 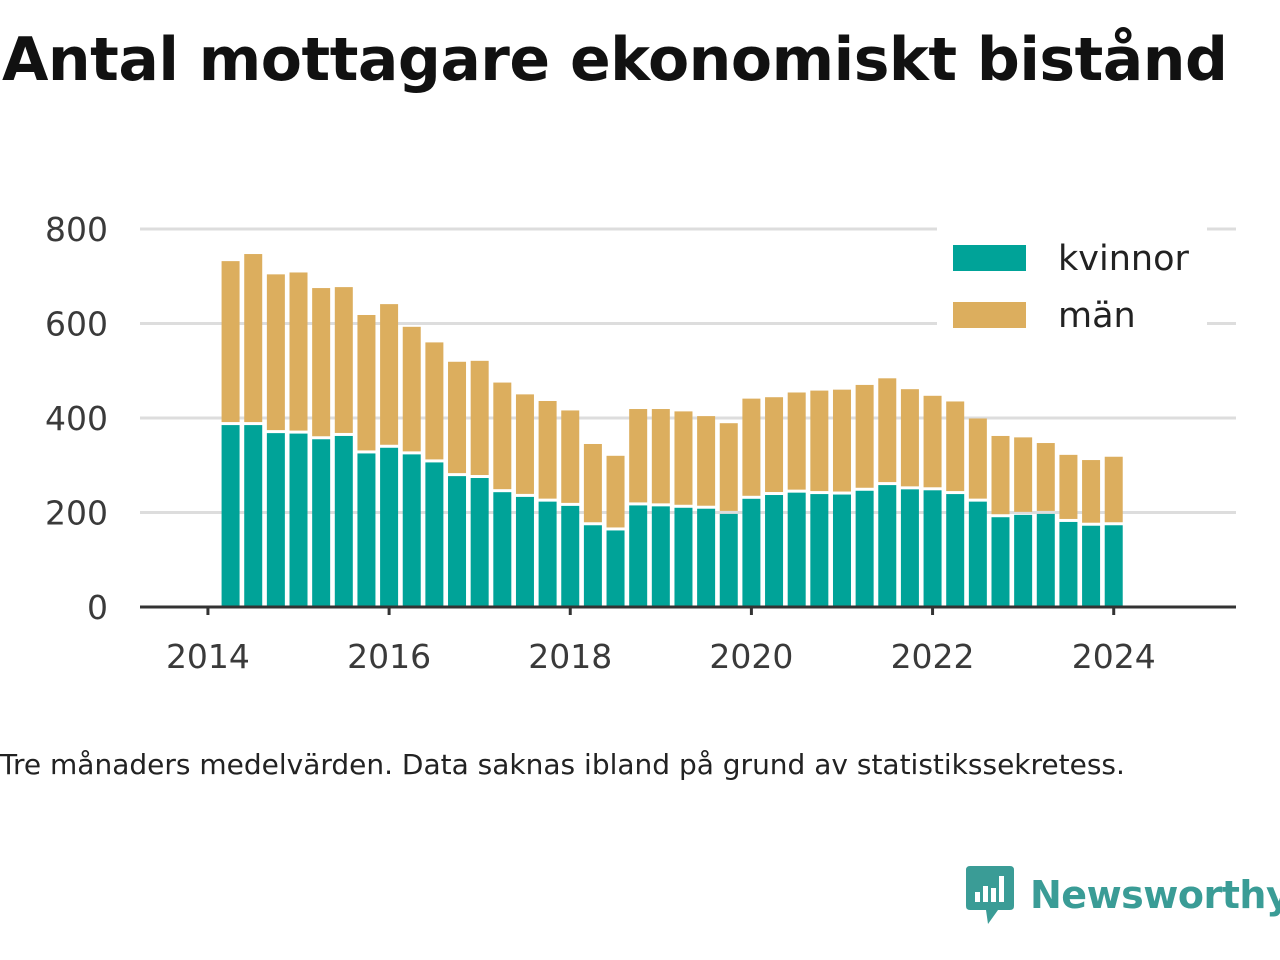 I want to click on y-tick-label: 400, so click(x=76, y=418).